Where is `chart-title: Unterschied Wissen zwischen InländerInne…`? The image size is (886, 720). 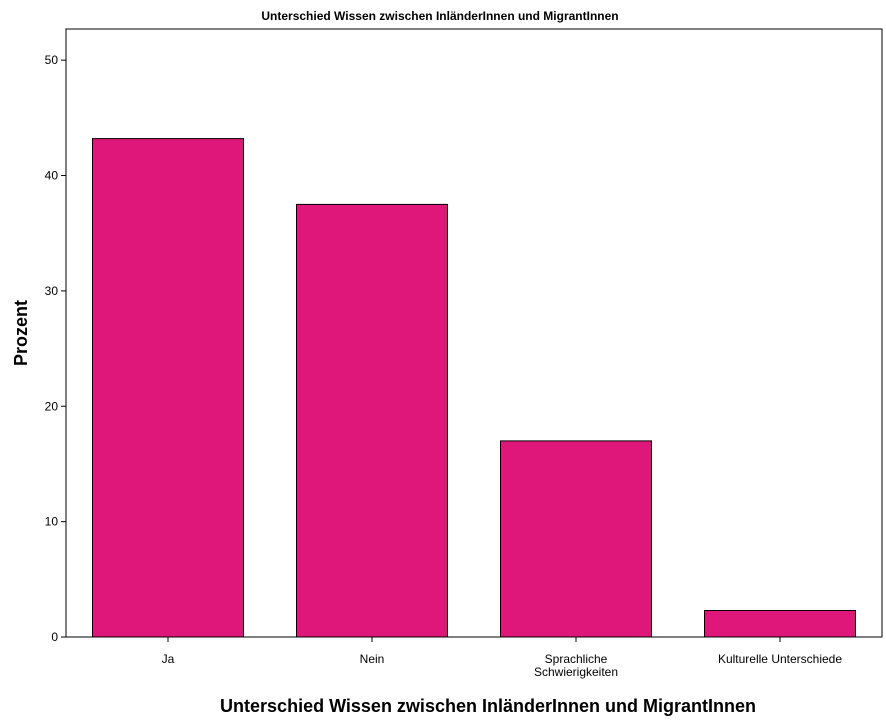
chart-title: Unterschied Wissen zwischen InländerInne… is located at coordinates (439, 16).